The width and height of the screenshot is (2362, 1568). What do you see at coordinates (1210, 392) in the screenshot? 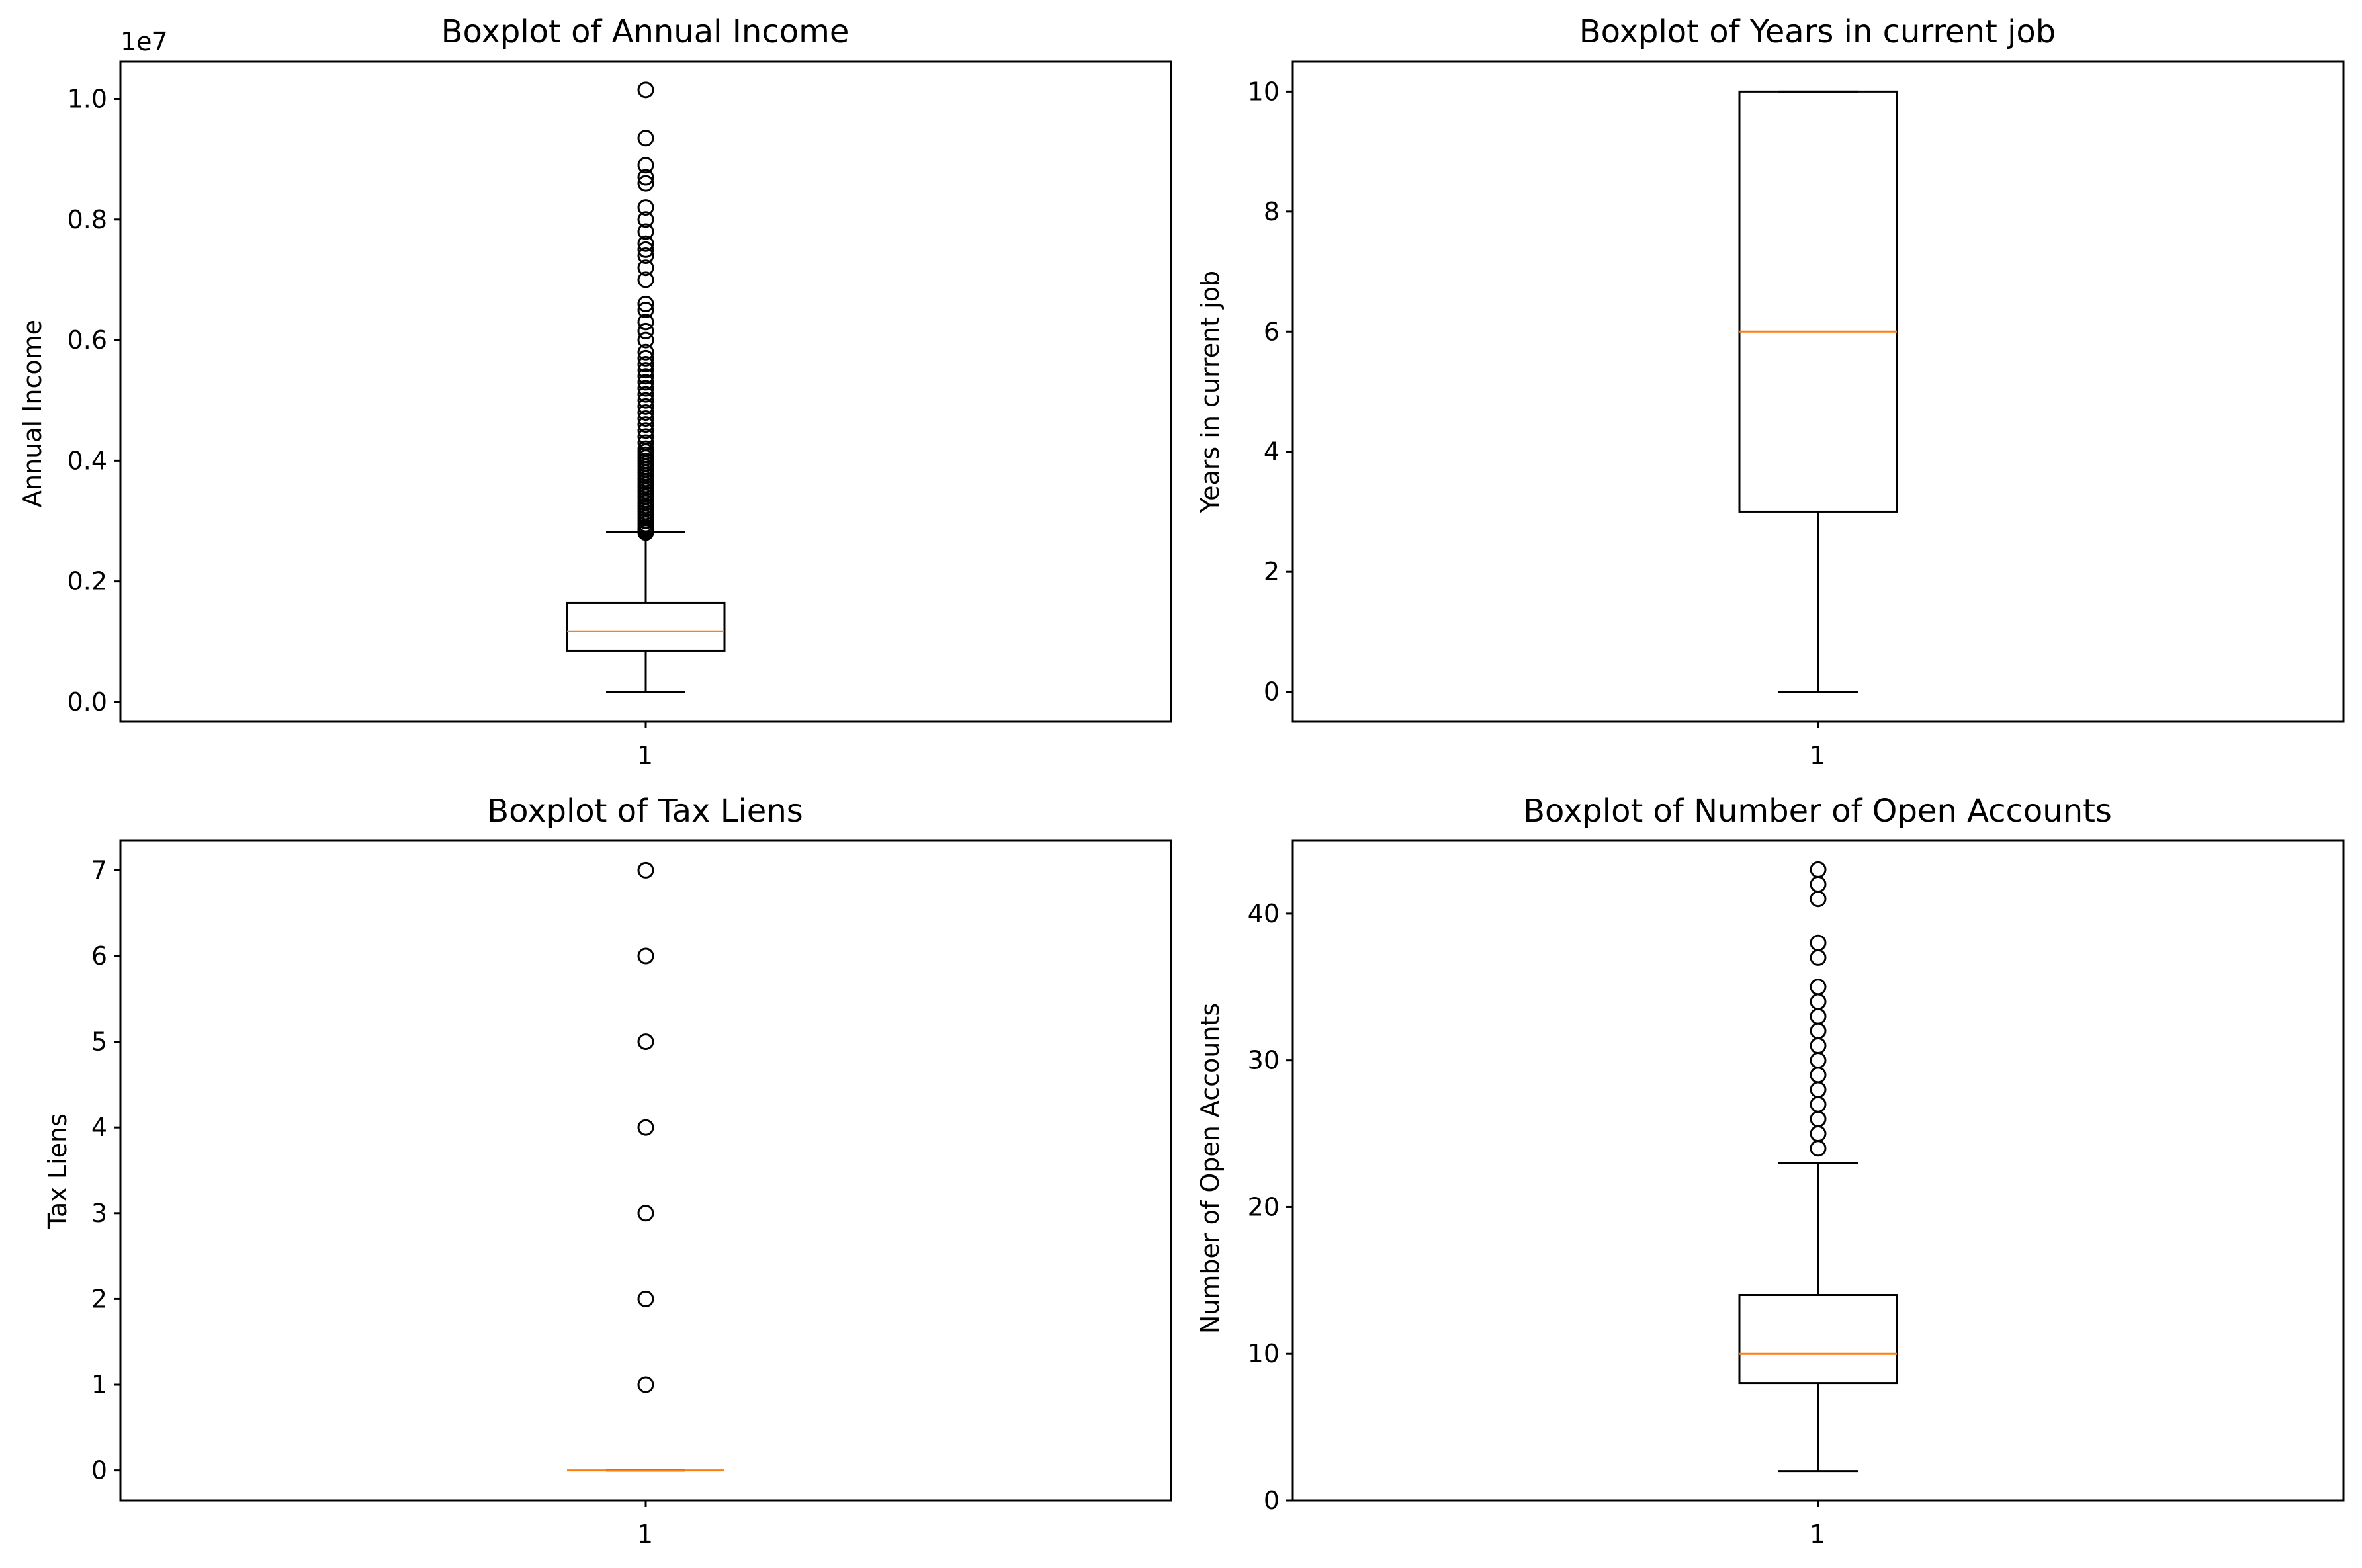
I see `y-axis-label: Years in current job` at bounding box center [1210, 392].